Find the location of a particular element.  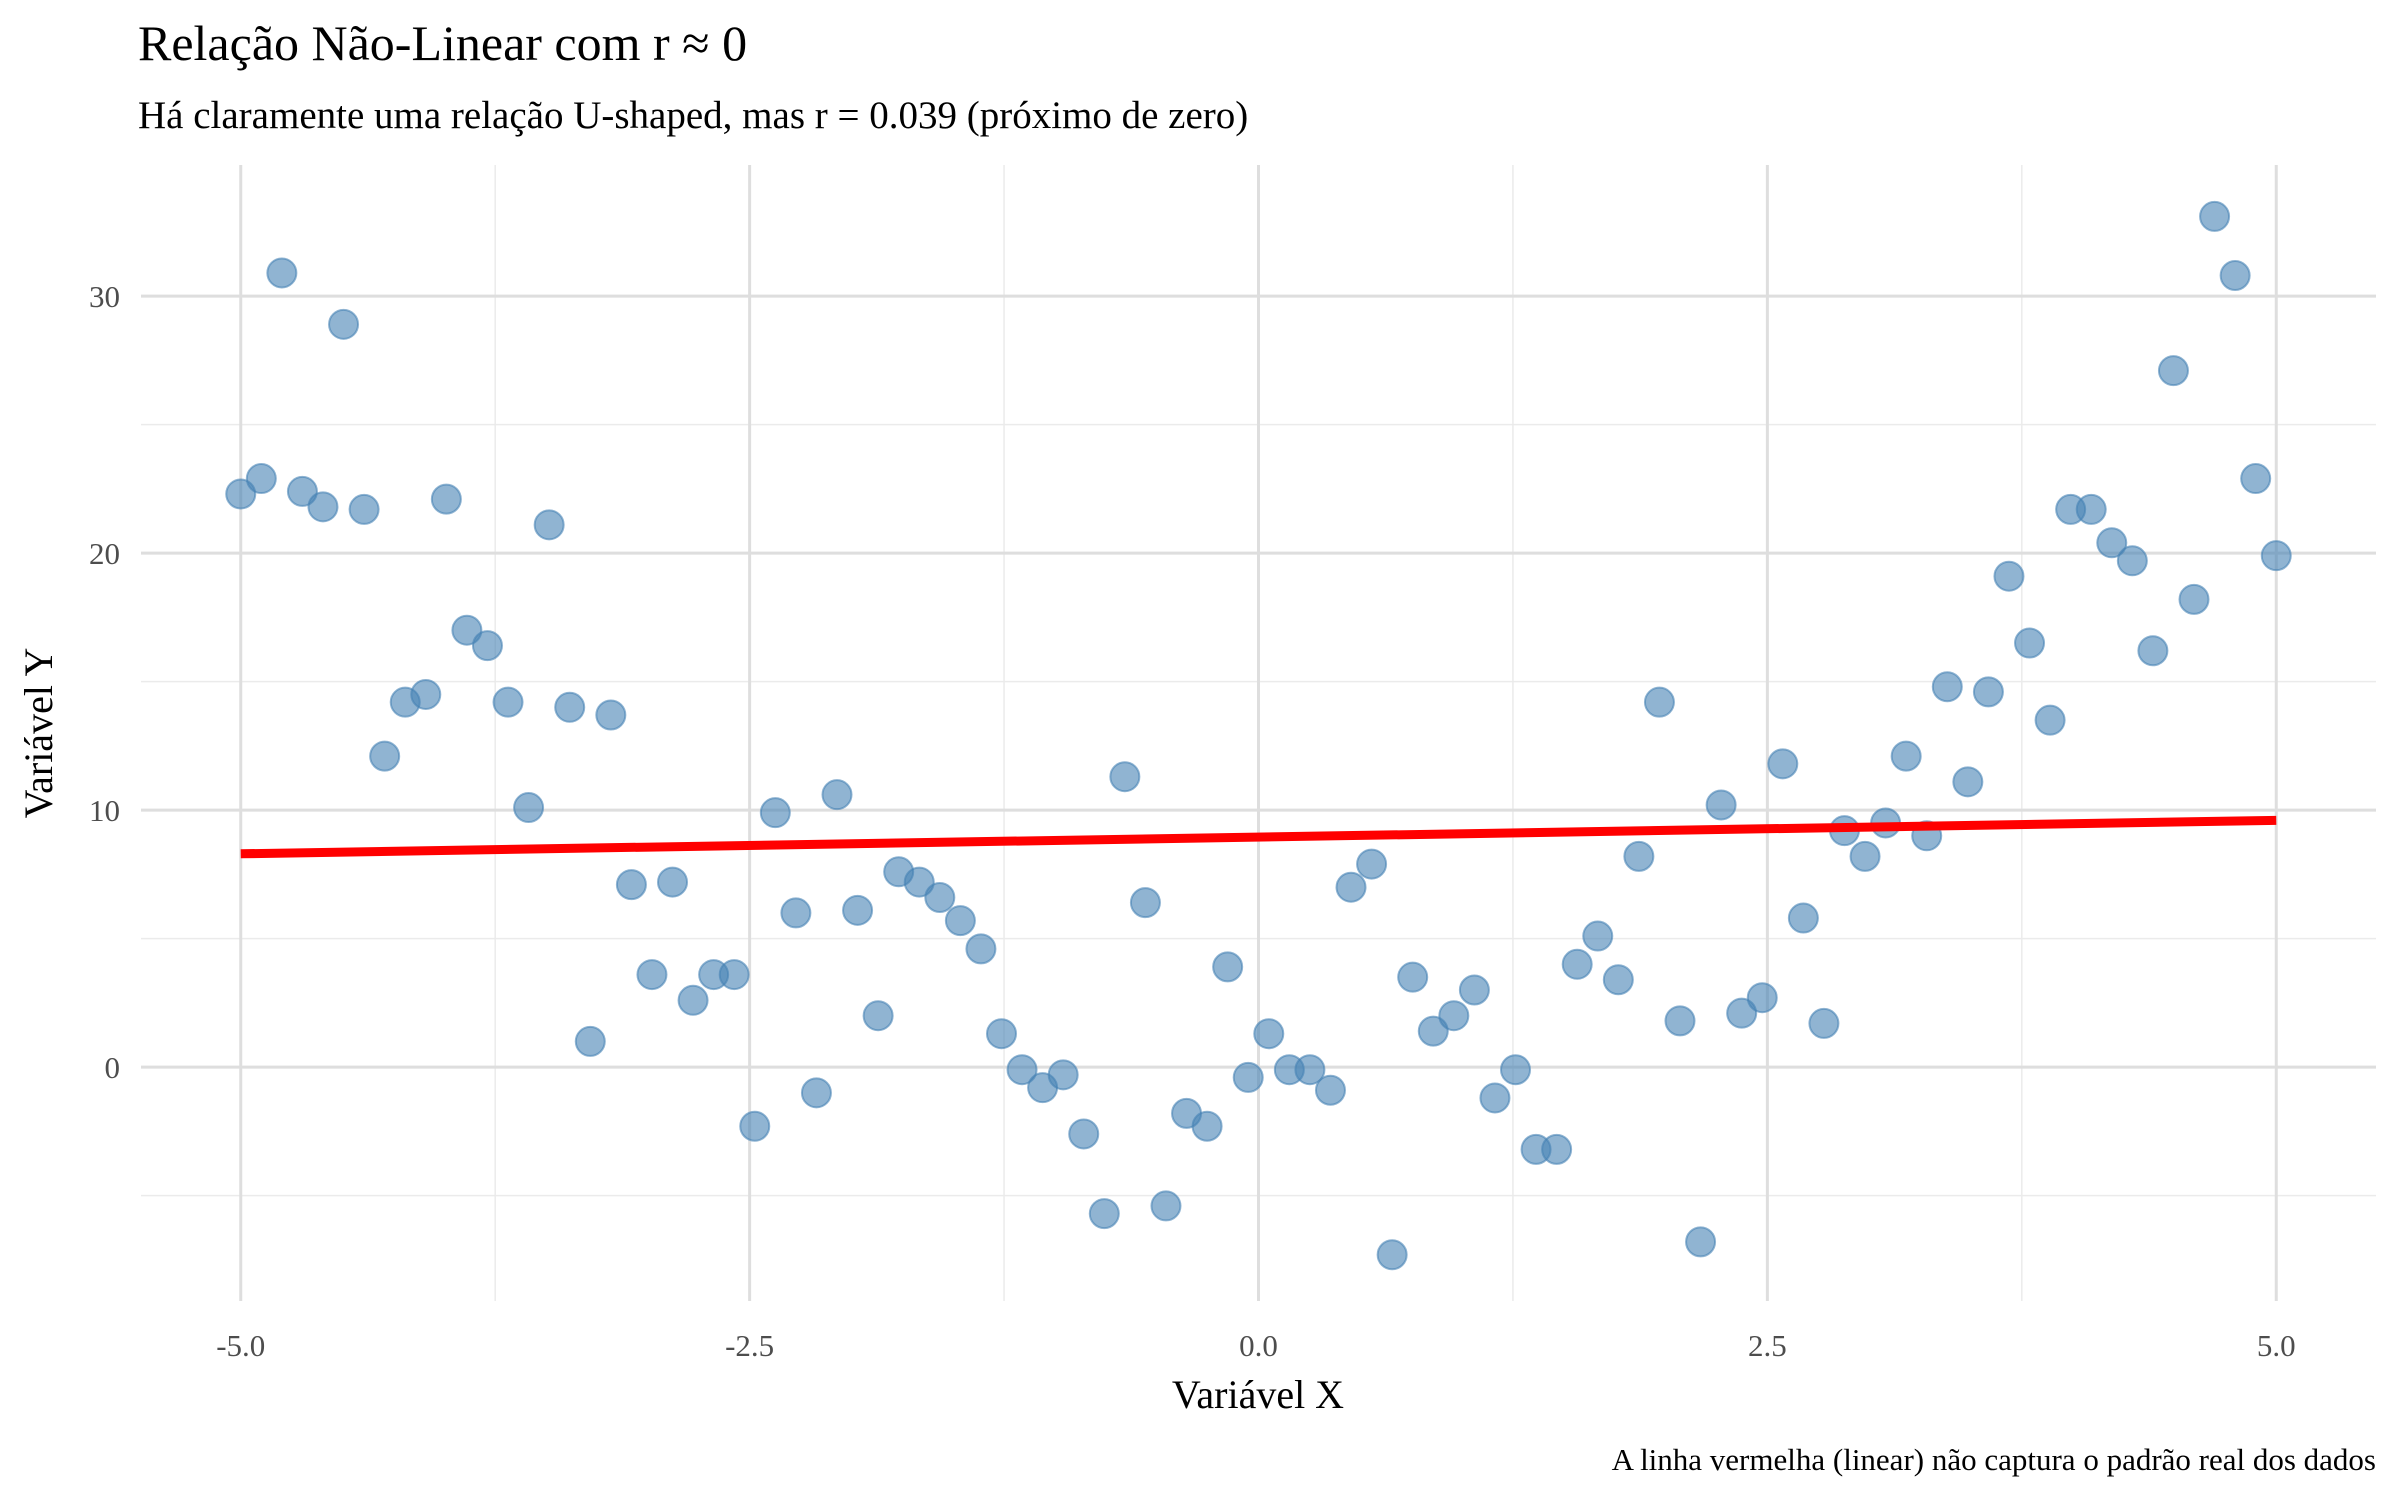

fit-line-group is located at coordinates (1258, 837).